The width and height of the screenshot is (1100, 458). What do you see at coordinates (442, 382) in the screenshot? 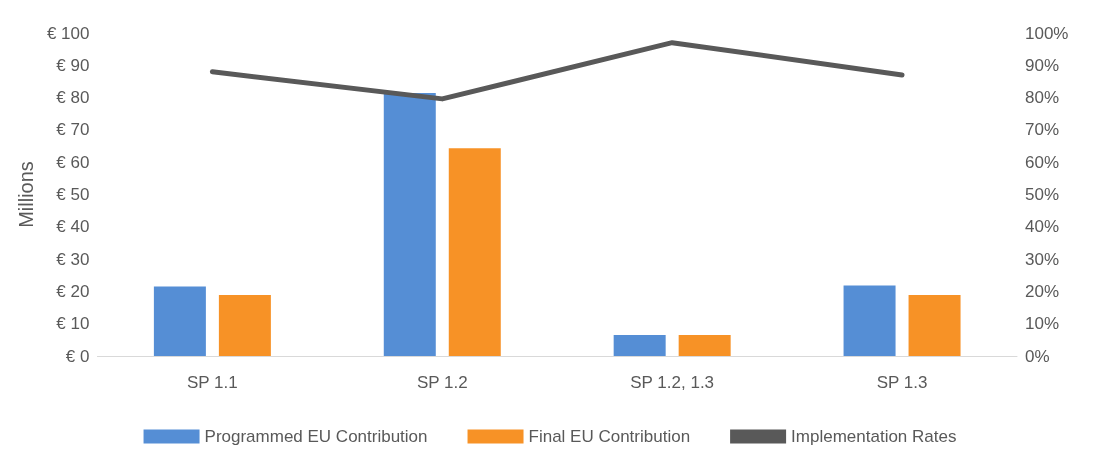
I see `x-tick-label: SP 1.2` at bounding box center [442, 382].